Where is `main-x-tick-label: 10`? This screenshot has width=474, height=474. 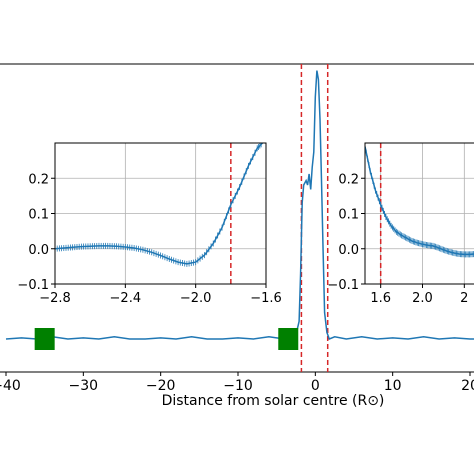
main-x-tick-label: 10 is located at coordinates (393, 386).